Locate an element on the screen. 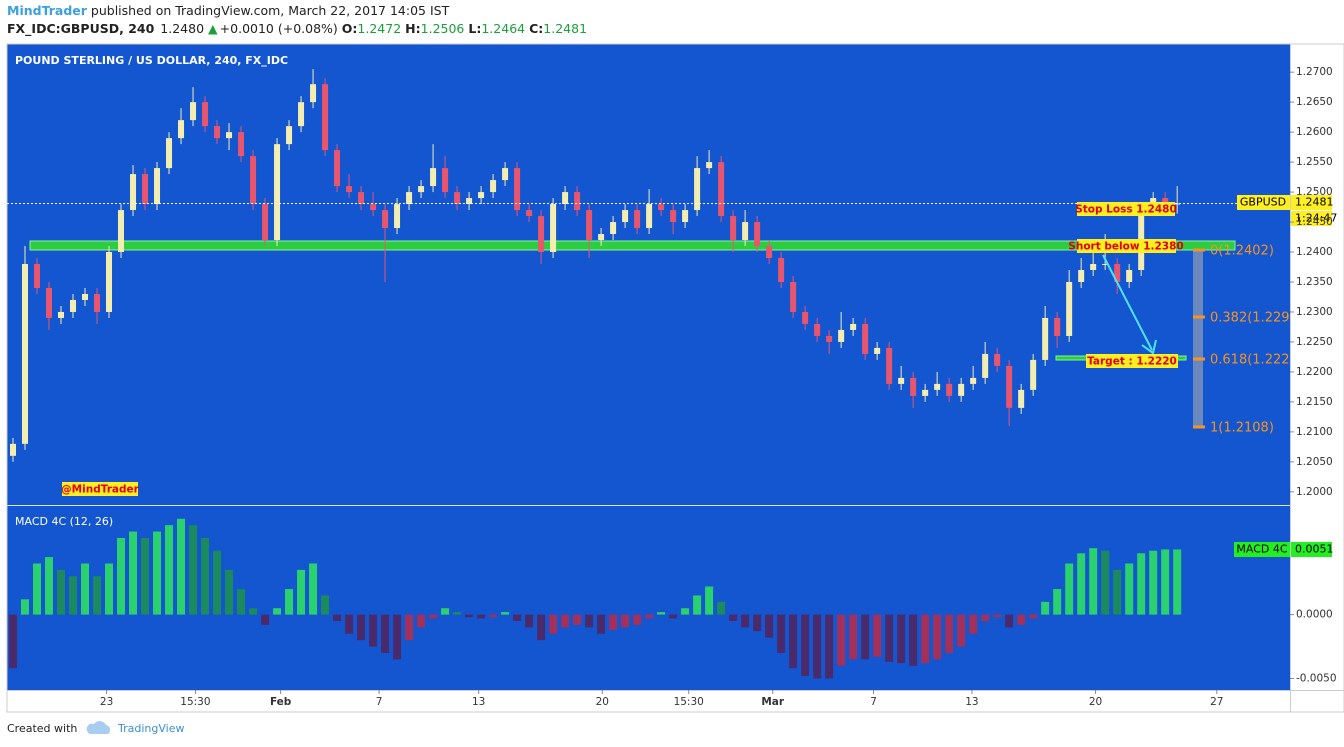 Image resolution: width=1344 pixels, height=747 pixels. y-tick-label: 1.2200 is located at coordinates (1314, 372).